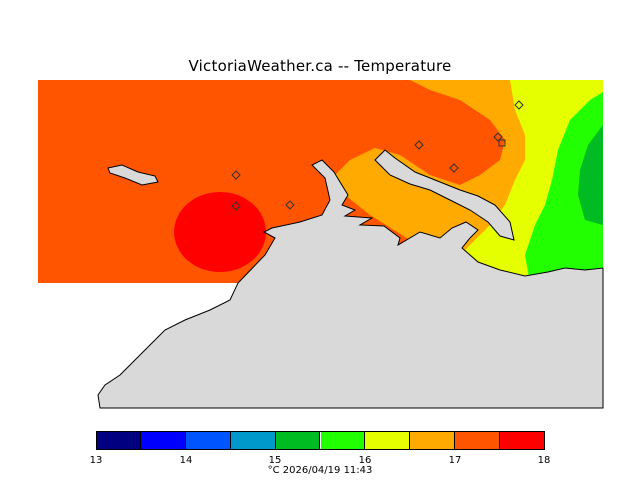  I want to click on island-small, so click(133, 175).